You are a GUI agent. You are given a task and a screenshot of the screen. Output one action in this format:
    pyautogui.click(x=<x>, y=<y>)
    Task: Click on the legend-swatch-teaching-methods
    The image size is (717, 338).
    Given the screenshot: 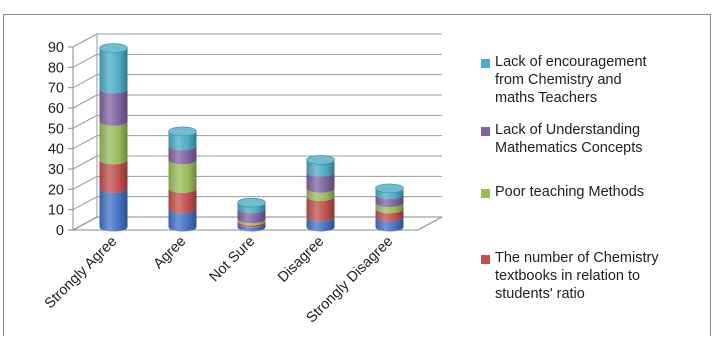 What is the action you would take?
    pyautogui.click(x=485, y=193)
    